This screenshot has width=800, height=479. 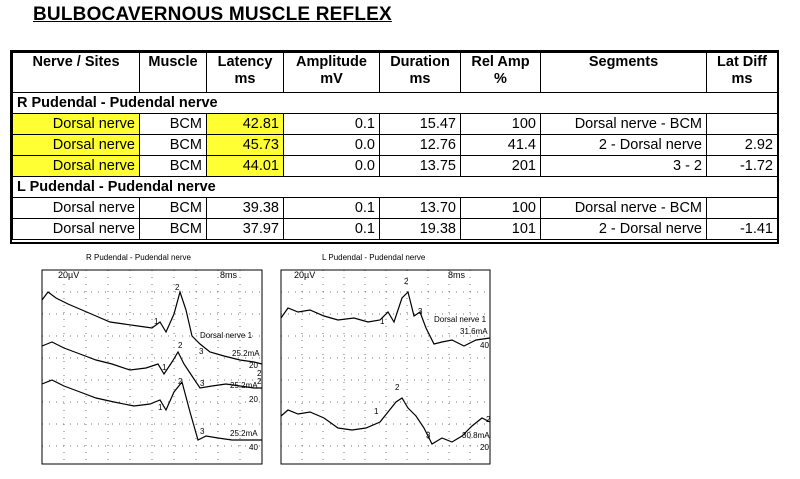 What do you see at coordinates (246, 353) in the screenshot?
I see `trace1-intensity: 25.2mA` at bounding box center [246, 353].